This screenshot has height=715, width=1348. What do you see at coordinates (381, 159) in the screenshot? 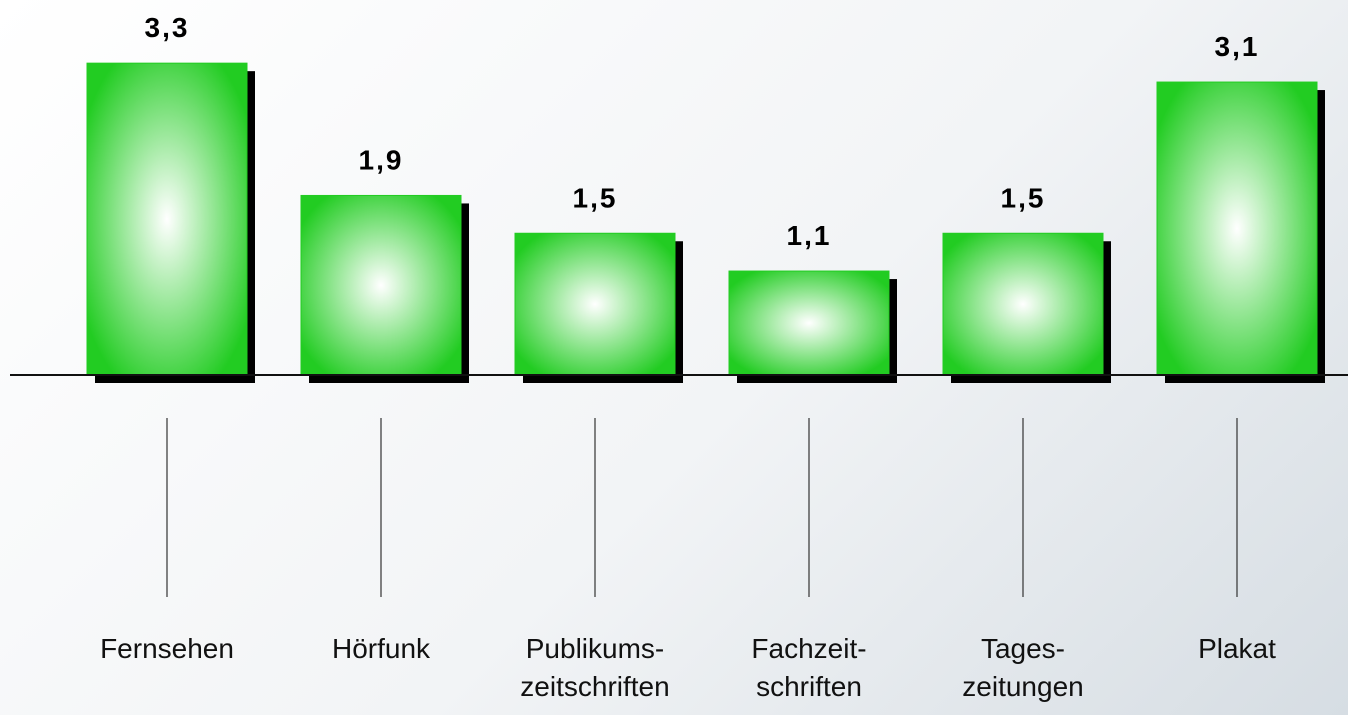
I see `value-label: 1,9` at bounding box center [381, 159].